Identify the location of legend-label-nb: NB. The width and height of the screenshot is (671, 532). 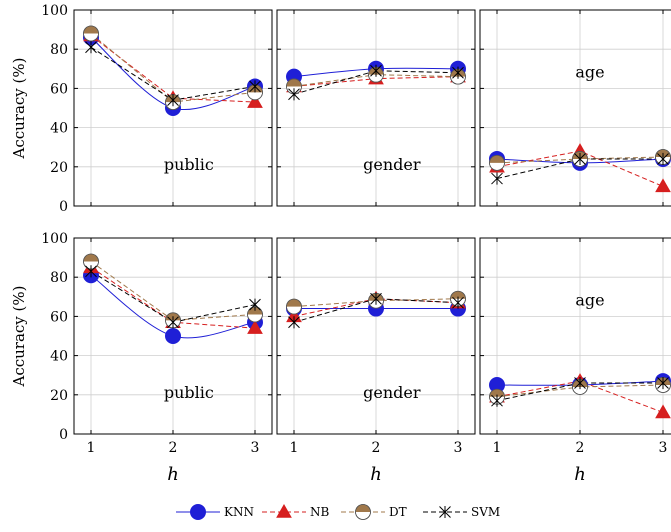
(320, 512).